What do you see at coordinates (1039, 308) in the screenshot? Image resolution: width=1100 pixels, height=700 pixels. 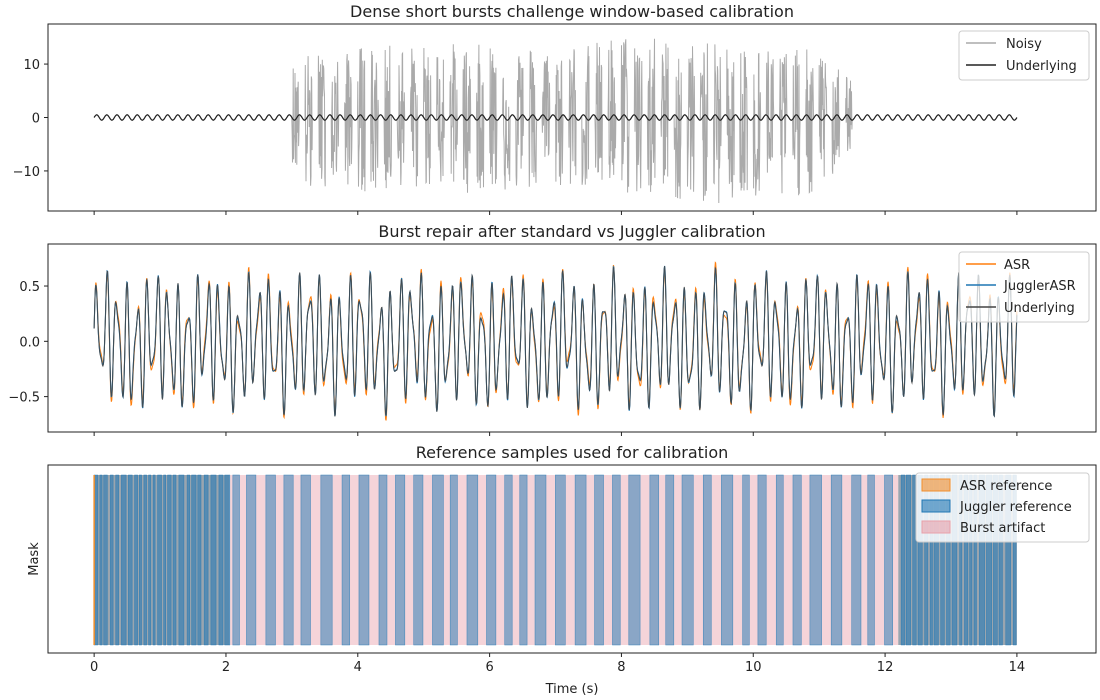 I see `legend-label-underlying2: Underlying` at bounding box center [1039, 308].